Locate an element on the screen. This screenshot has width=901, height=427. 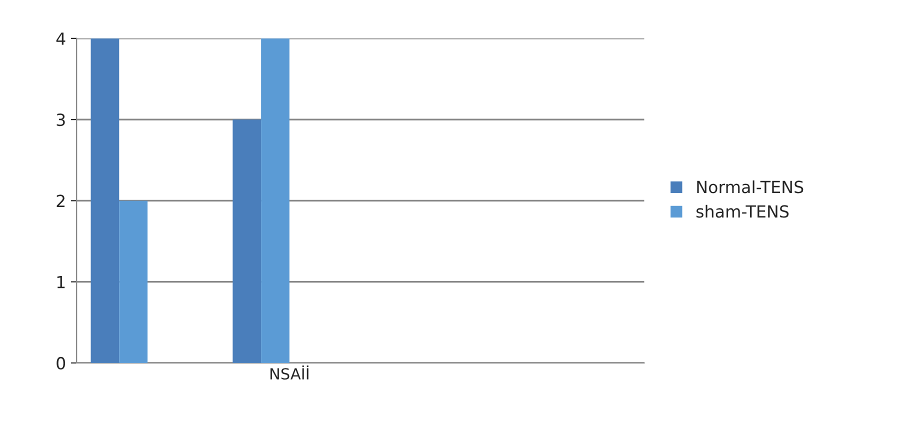
y-tick-label: 4 is located at coordinates (61, 38).